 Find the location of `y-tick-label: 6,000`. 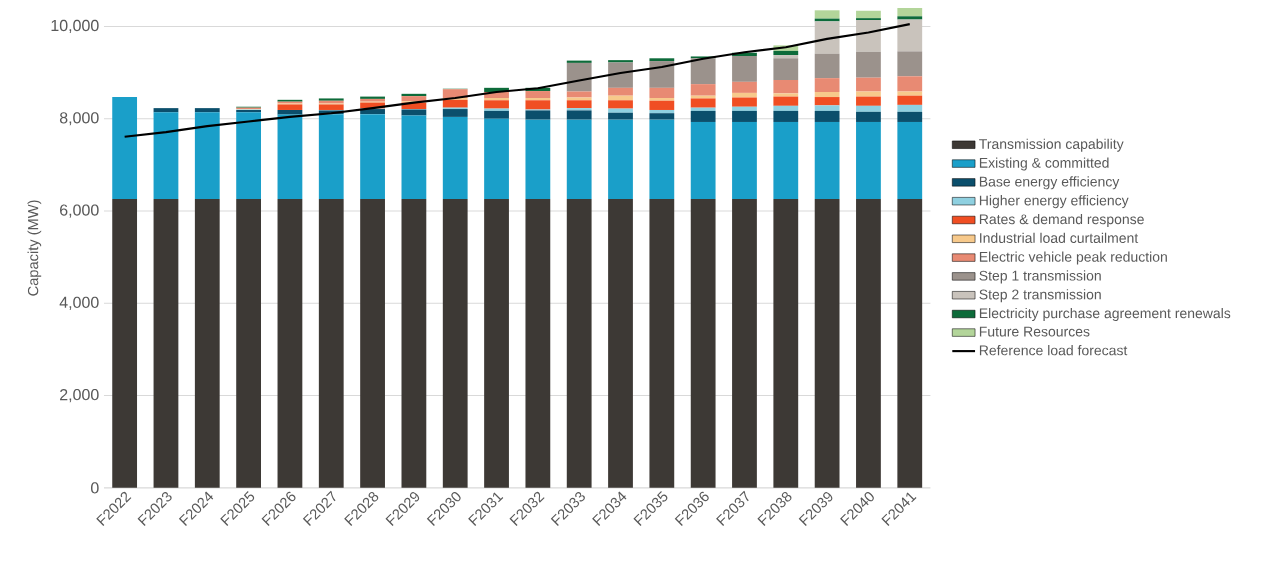

y-tick-label: 6,000 is located at coordinates (79, 211).